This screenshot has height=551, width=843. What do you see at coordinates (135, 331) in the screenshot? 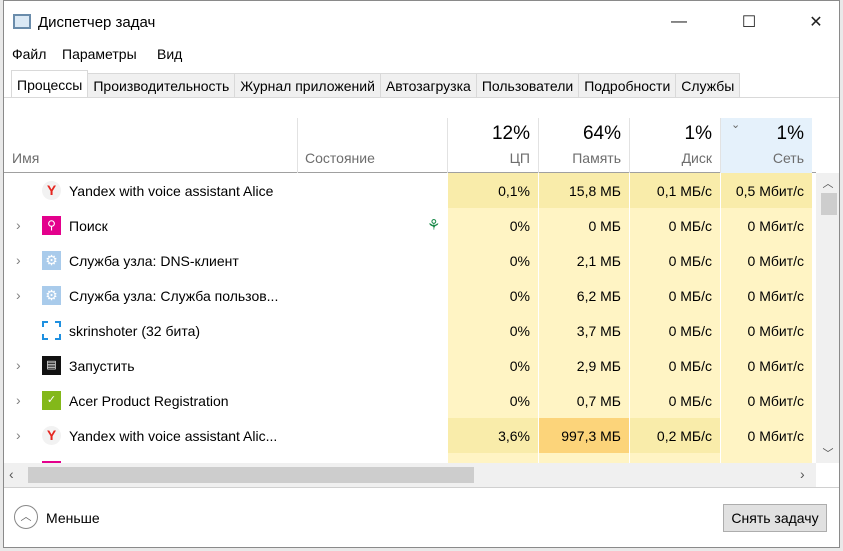
I see `process-name: skrinshoter (32 бита)` at bounding box center [135, 331].